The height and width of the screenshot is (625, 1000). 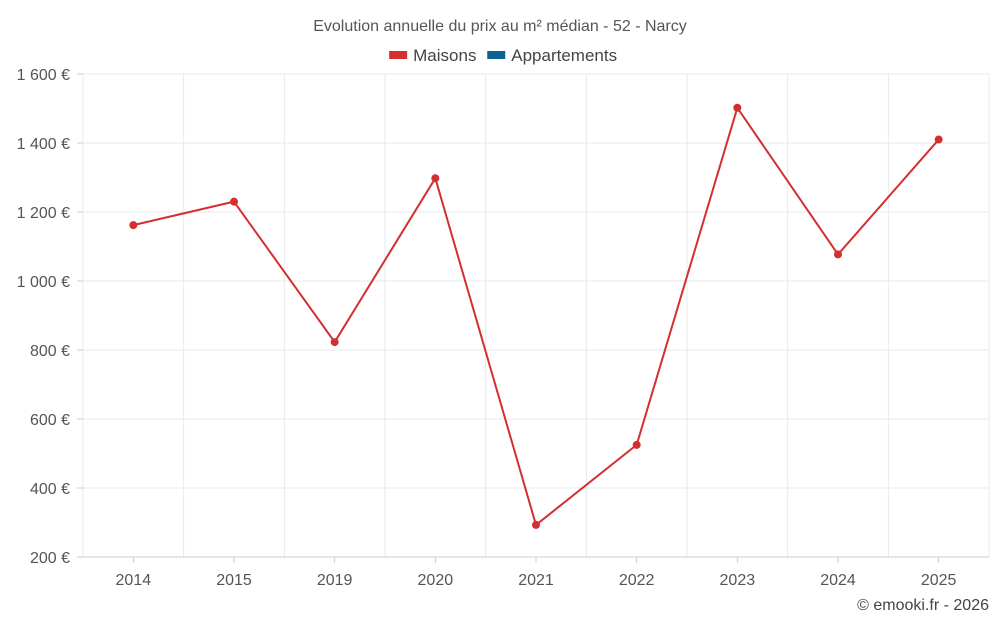 What do you see at coordinates (838, 580) in the screenshot?
I see `x-tick-label: 2024` at bounding box center [838, 580].